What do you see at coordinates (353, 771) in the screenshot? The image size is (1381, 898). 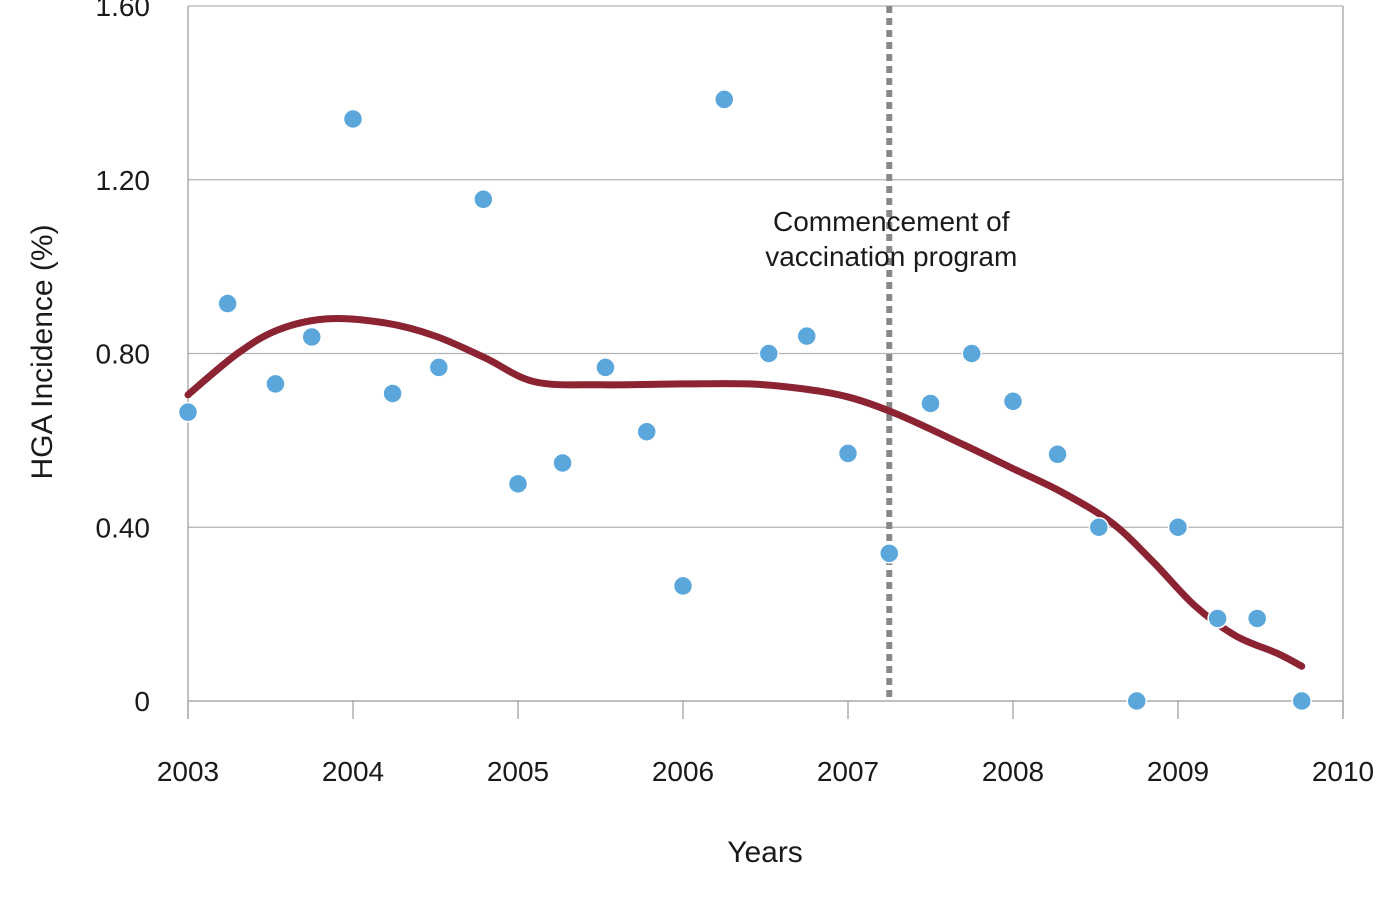 I see `x-tick-label-1: 2004` at bounding box center [353, 771].